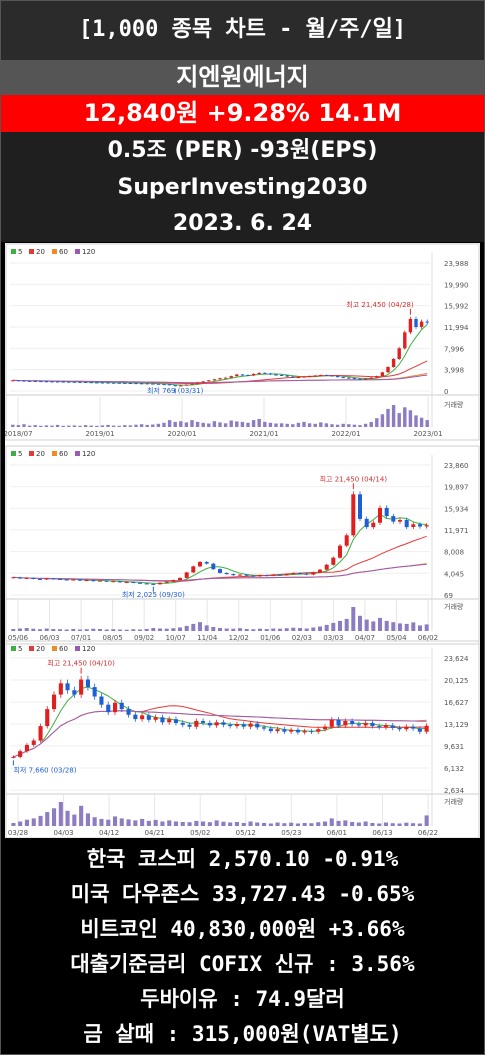 Image resolution: width=485 pixels, height=1055 pixels. I want to click on y-tick-label: 23,860, so click(456, 466).